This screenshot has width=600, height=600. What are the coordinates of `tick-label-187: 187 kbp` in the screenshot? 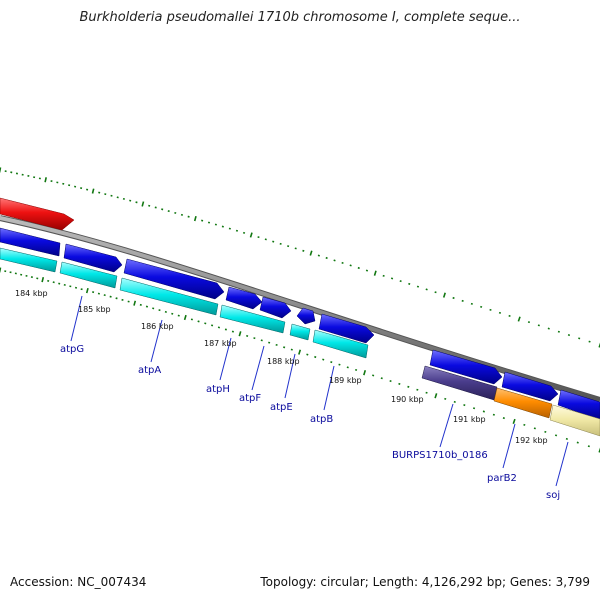 It's located at (220, 343).